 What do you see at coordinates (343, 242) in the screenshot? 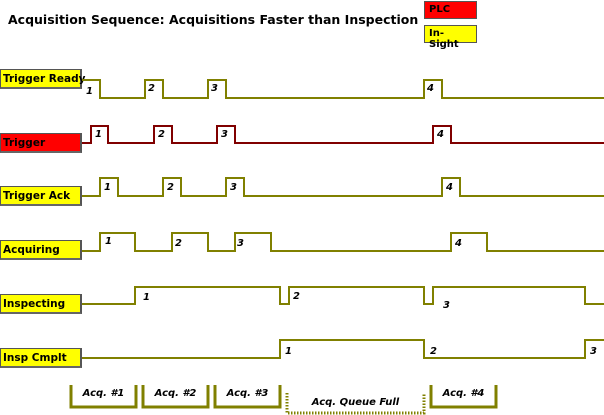
I see `waveform-acquiring` at bounding box center [343, 242].